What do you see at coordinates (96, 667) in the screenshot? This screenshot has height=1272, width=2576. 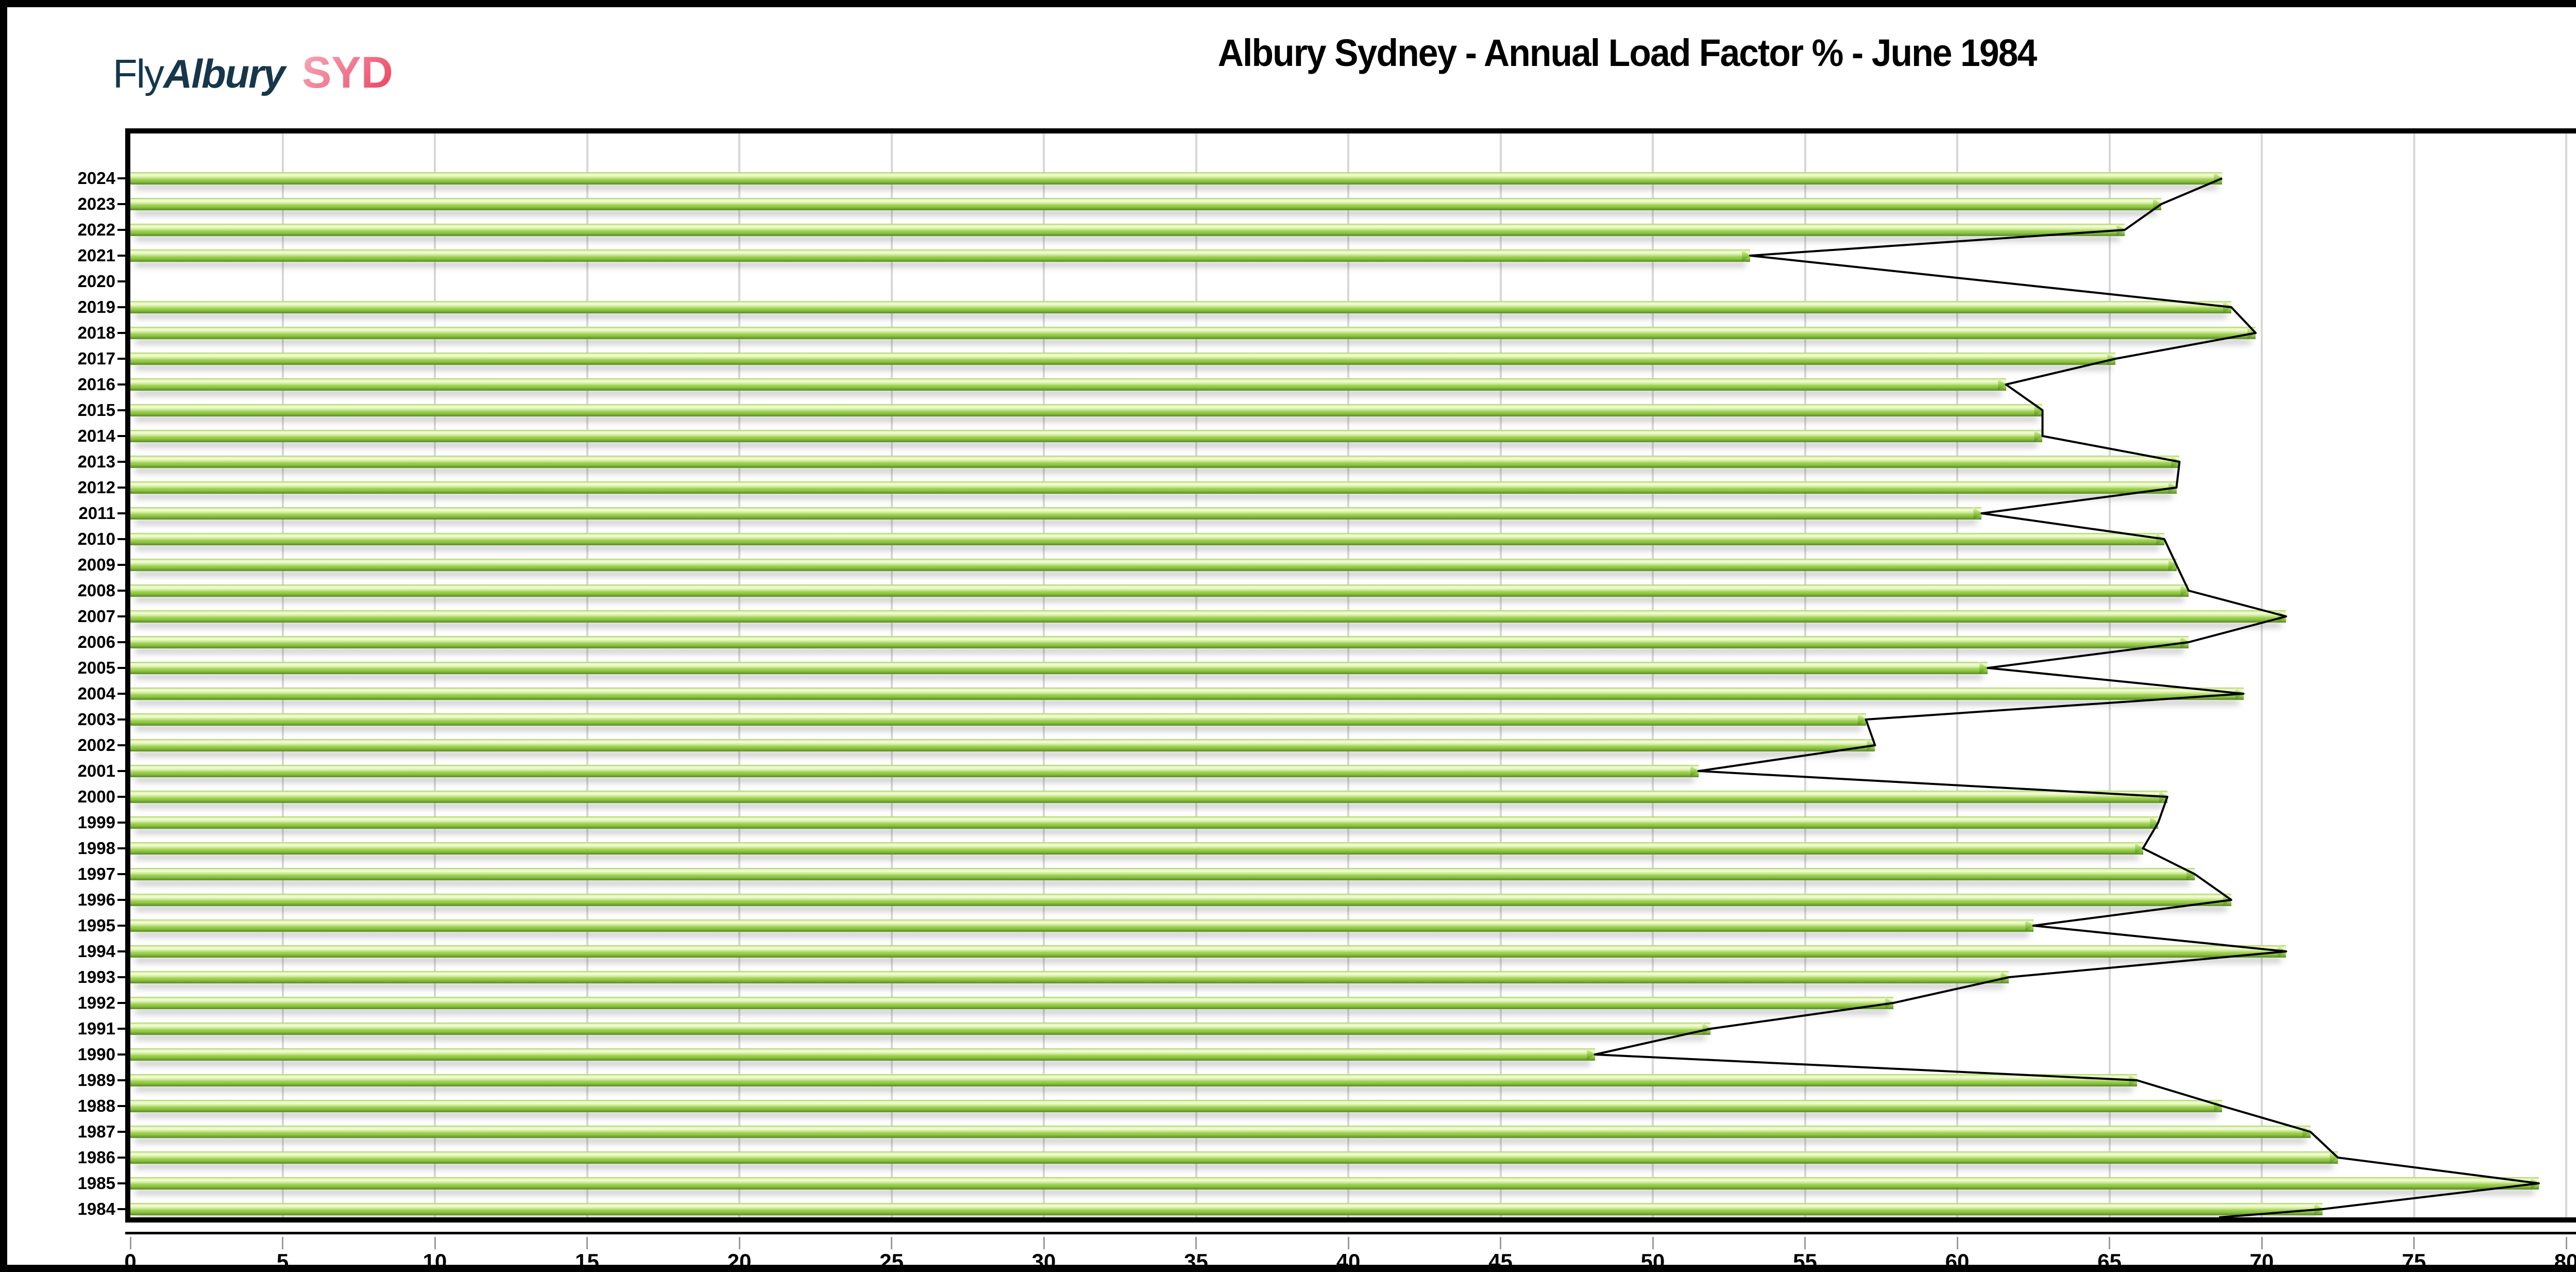 I see `year-label-2005: 2005` at bounding box center [96, 667].